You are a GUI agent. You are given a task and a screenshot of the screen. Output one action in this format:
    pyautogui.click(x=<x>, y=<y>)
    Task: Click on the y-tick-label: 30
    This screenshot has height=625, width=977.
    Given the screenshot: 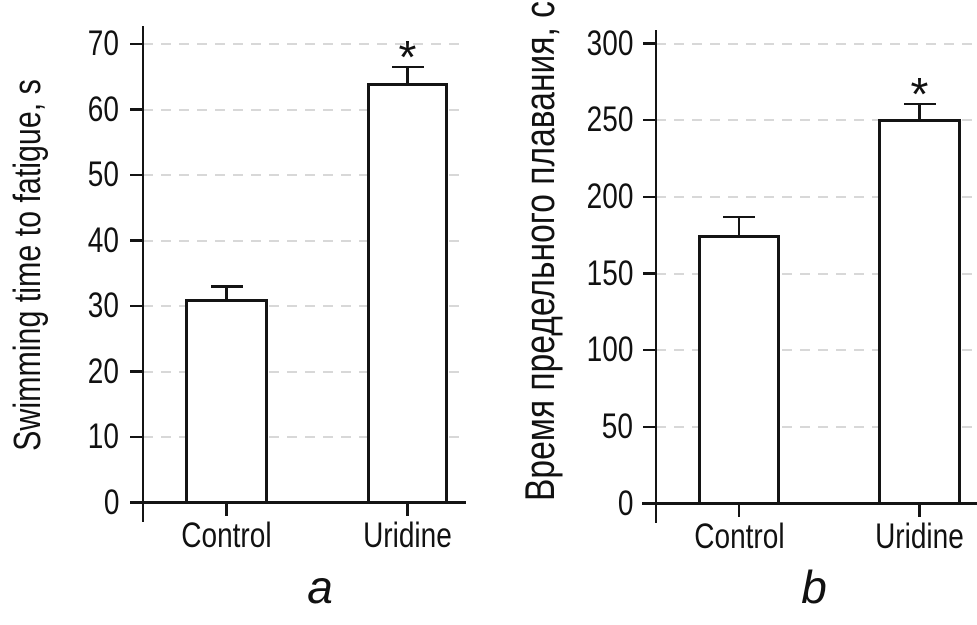 What is the action you would take?
    pyautogui.click(x=69, y=306)
    